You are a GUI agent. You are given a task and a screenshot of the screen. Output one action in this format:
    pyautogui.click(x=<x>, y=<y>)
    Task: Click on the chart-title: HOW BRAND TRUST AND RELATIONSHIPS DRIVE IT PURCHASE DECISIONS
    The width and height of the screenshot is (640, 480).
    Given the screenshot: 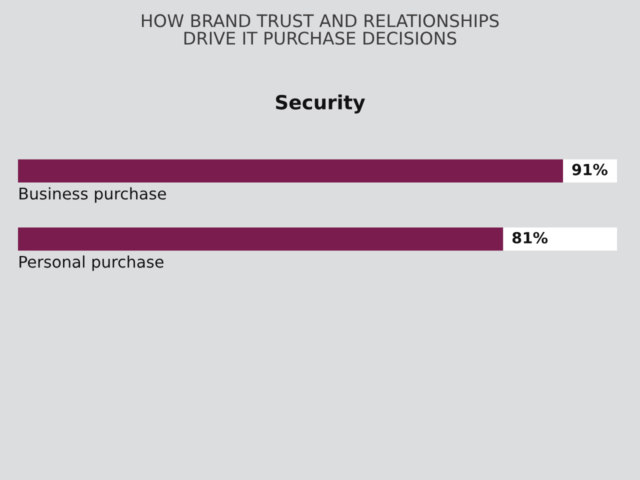 What is the action you would take?
    pyautogui.click(x=320, y=29)
    